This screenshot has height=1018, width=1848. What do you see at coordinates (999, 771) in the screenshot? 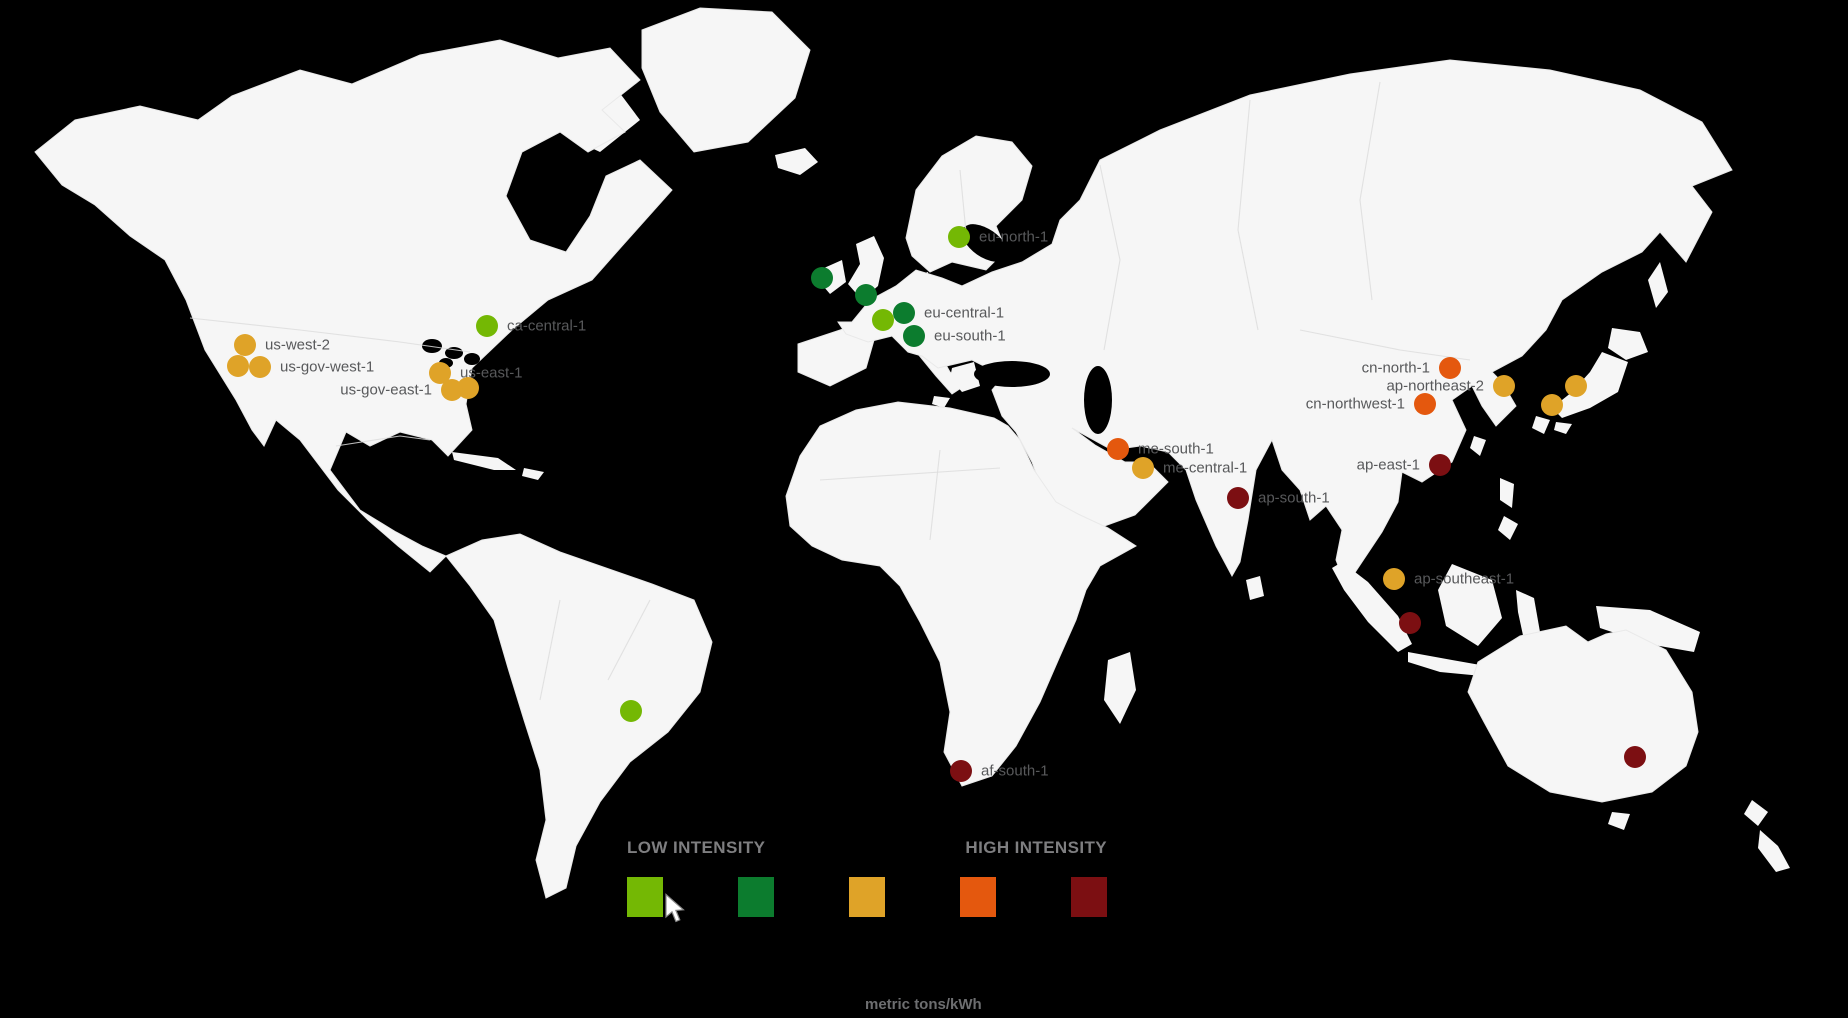
I see `region-marker-af-south-1: af-south-1` at bounding box center [999, 771].